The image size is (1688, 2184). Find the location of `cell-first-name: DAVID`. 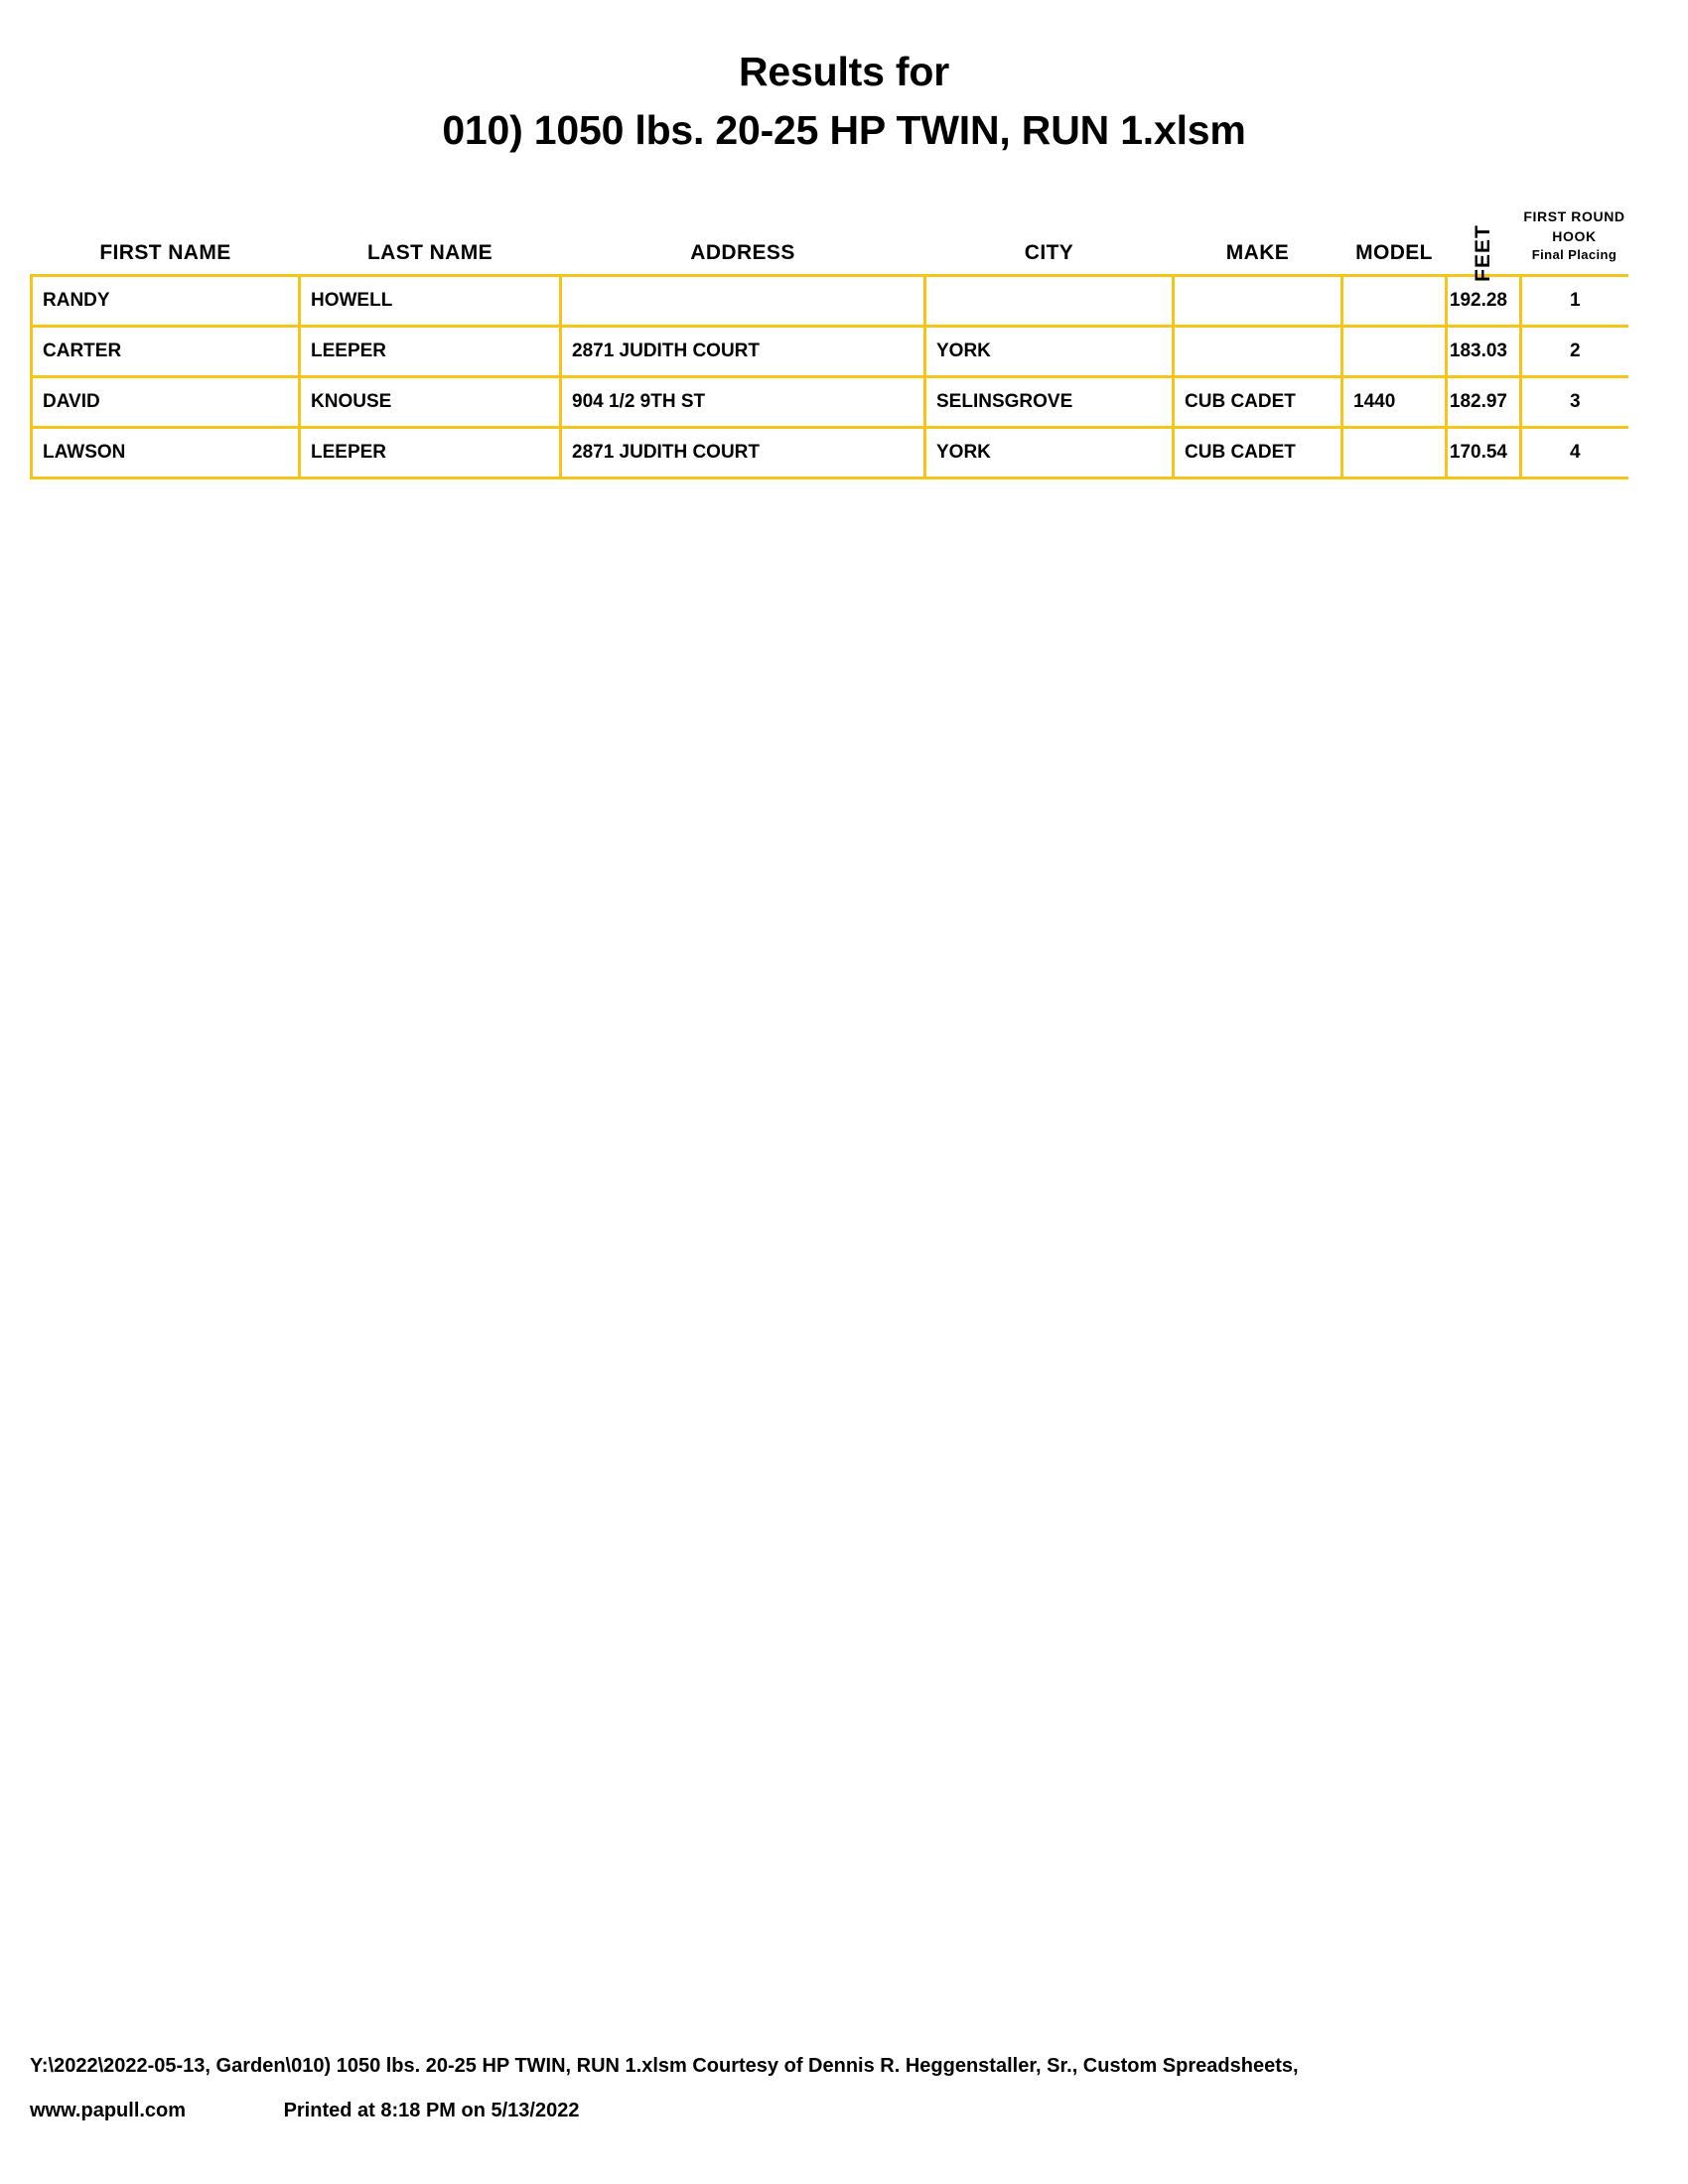

cell-first-name: DAVID is located at coordinates (165, 402).